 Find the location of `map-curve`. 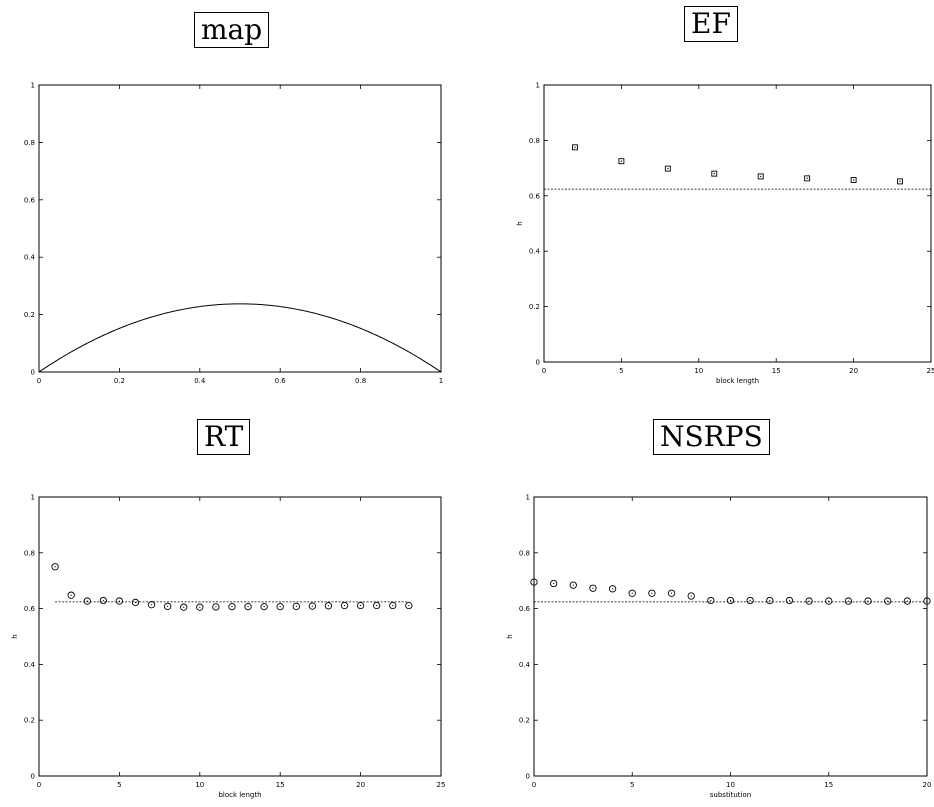

map-curve is located at coordinates (240, 338).